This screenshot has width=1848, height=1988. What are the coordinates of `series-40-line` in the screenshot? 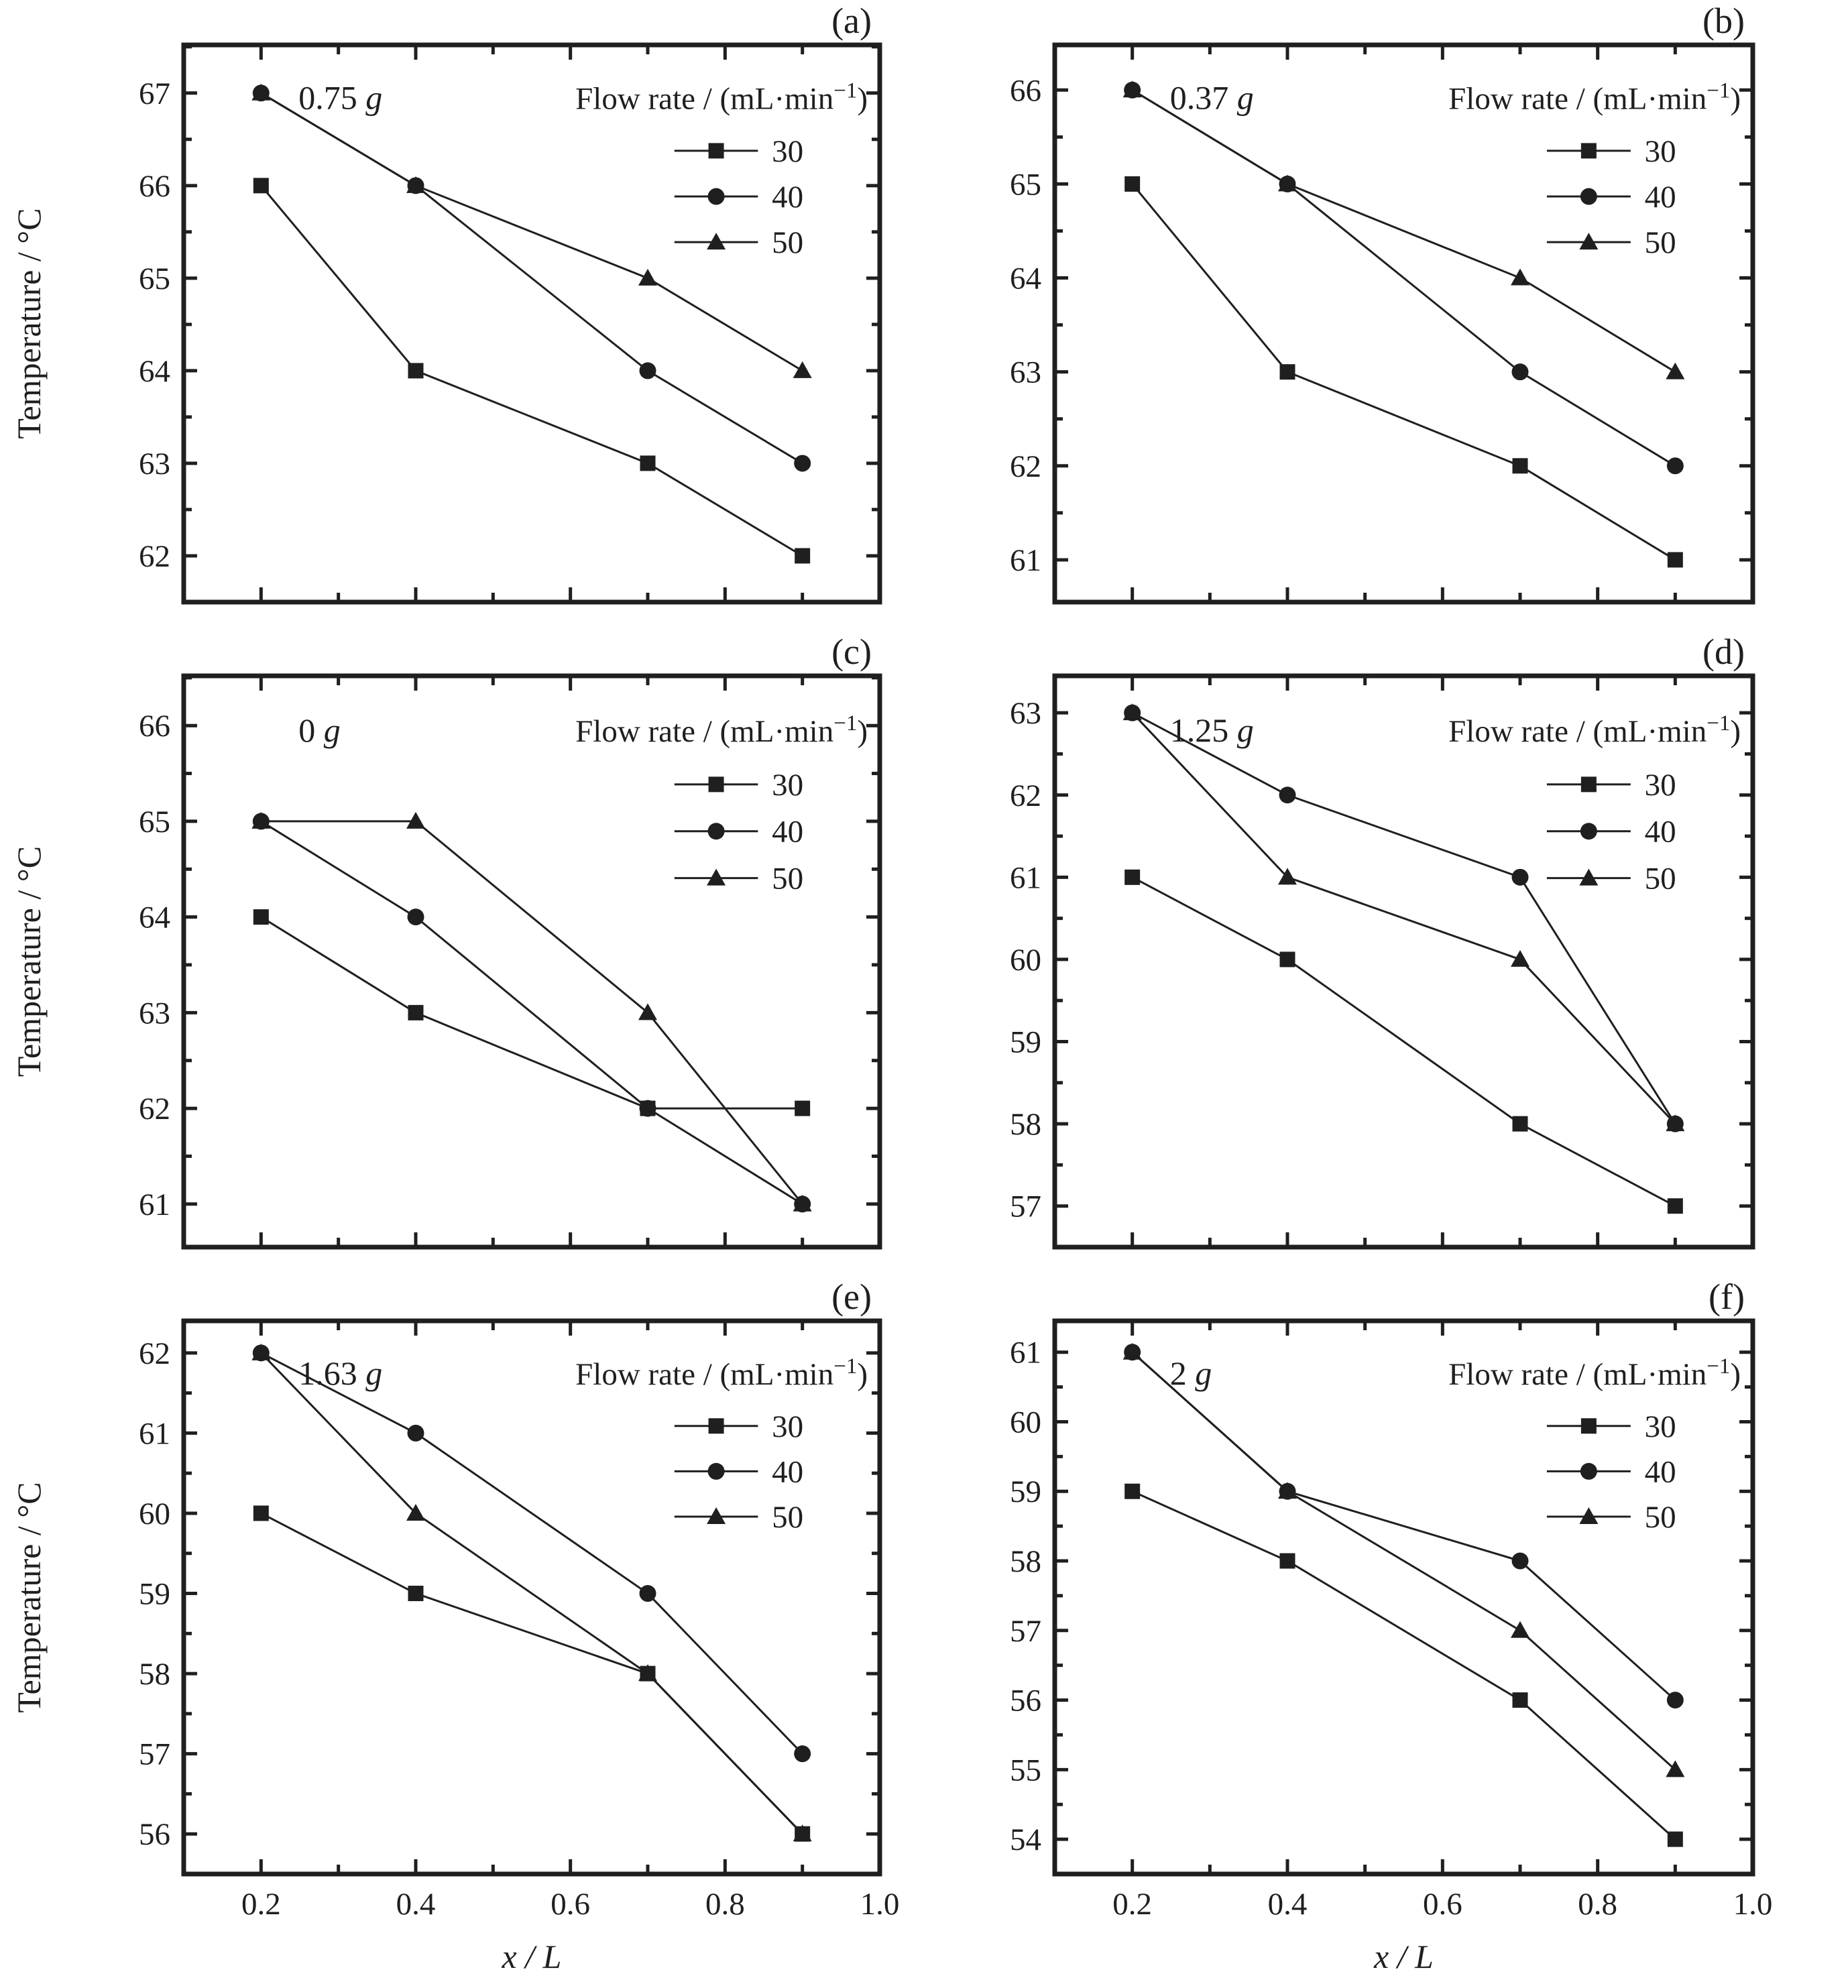 It's located at (1403, 917).